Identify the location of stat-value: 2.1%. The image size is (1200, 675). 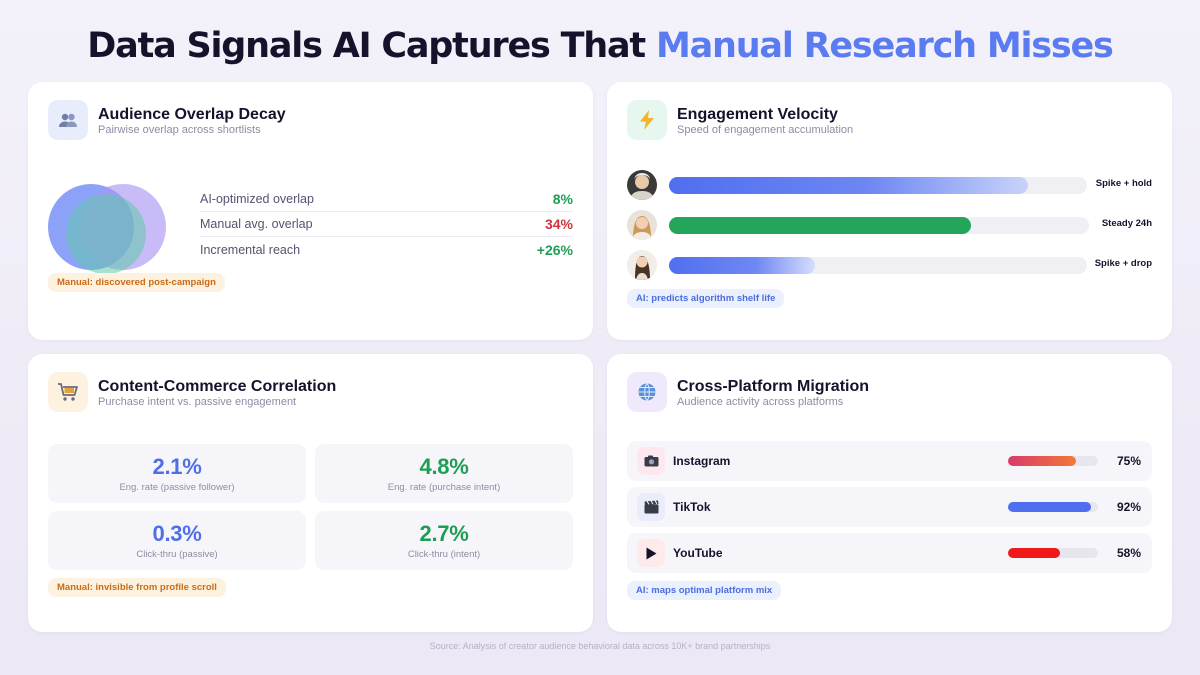
(177, 466).